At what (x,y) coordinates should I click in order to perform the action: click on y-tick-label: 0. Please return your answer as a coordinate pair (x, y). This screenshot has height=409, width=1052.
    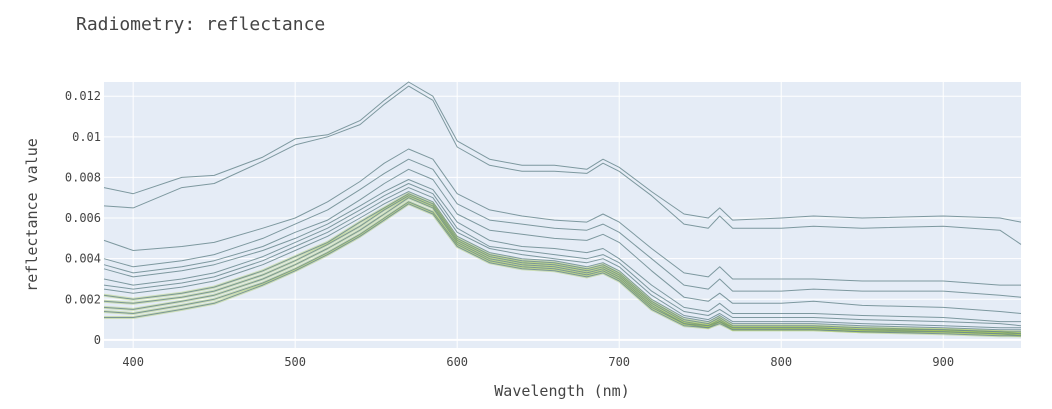
    Looking at the image, I should click on (97, 340).